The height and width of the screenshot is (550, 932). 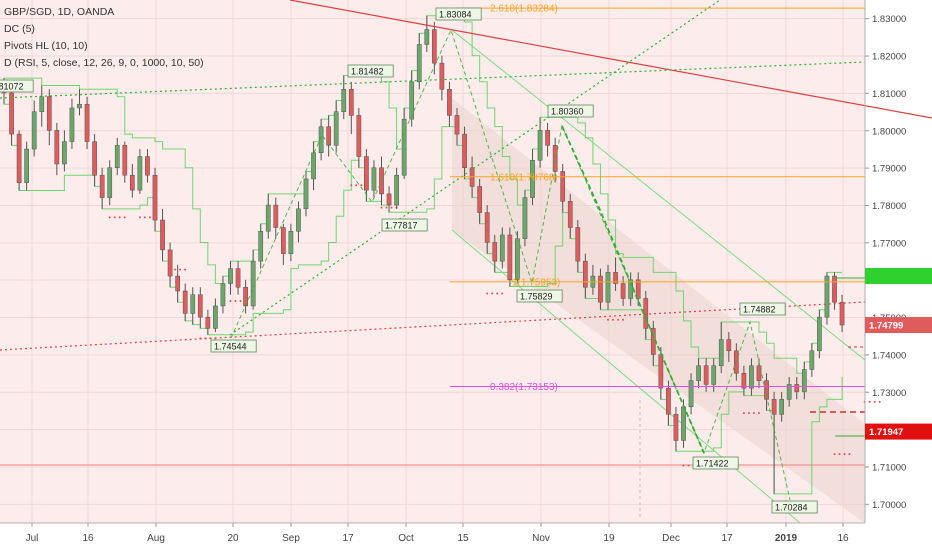 What do you see at coordinates (437, 533) in the screenshot?
I see `x-axis: Jul 16 Aug 20 Sep 17 Oct 15 Nov 19 Dec 17 2019 16` at bounding box center [437, 533].